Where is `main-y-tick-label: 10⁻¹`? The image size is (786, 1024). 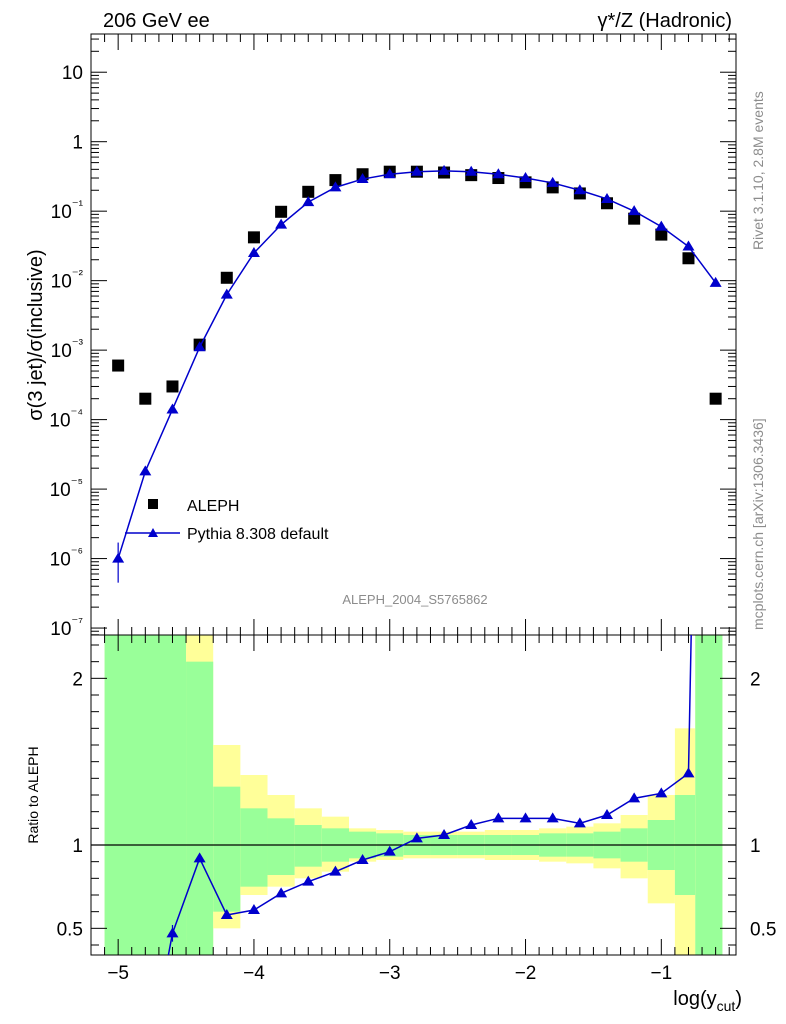
main-y-tick-label: 10⁻¹ is located at coordinates (67, 210).